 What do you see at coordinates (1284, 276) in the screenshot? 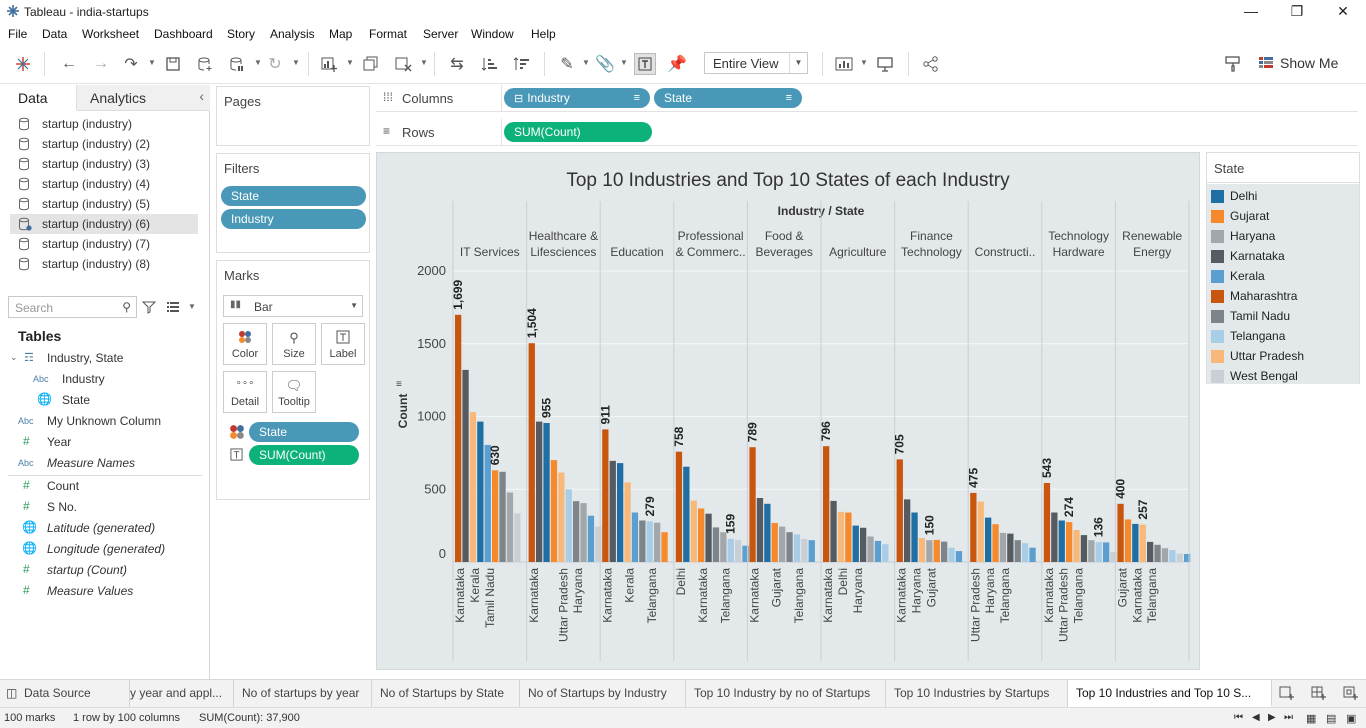
I see `legend-item: Kerala` at bounding box center [1284, 276].